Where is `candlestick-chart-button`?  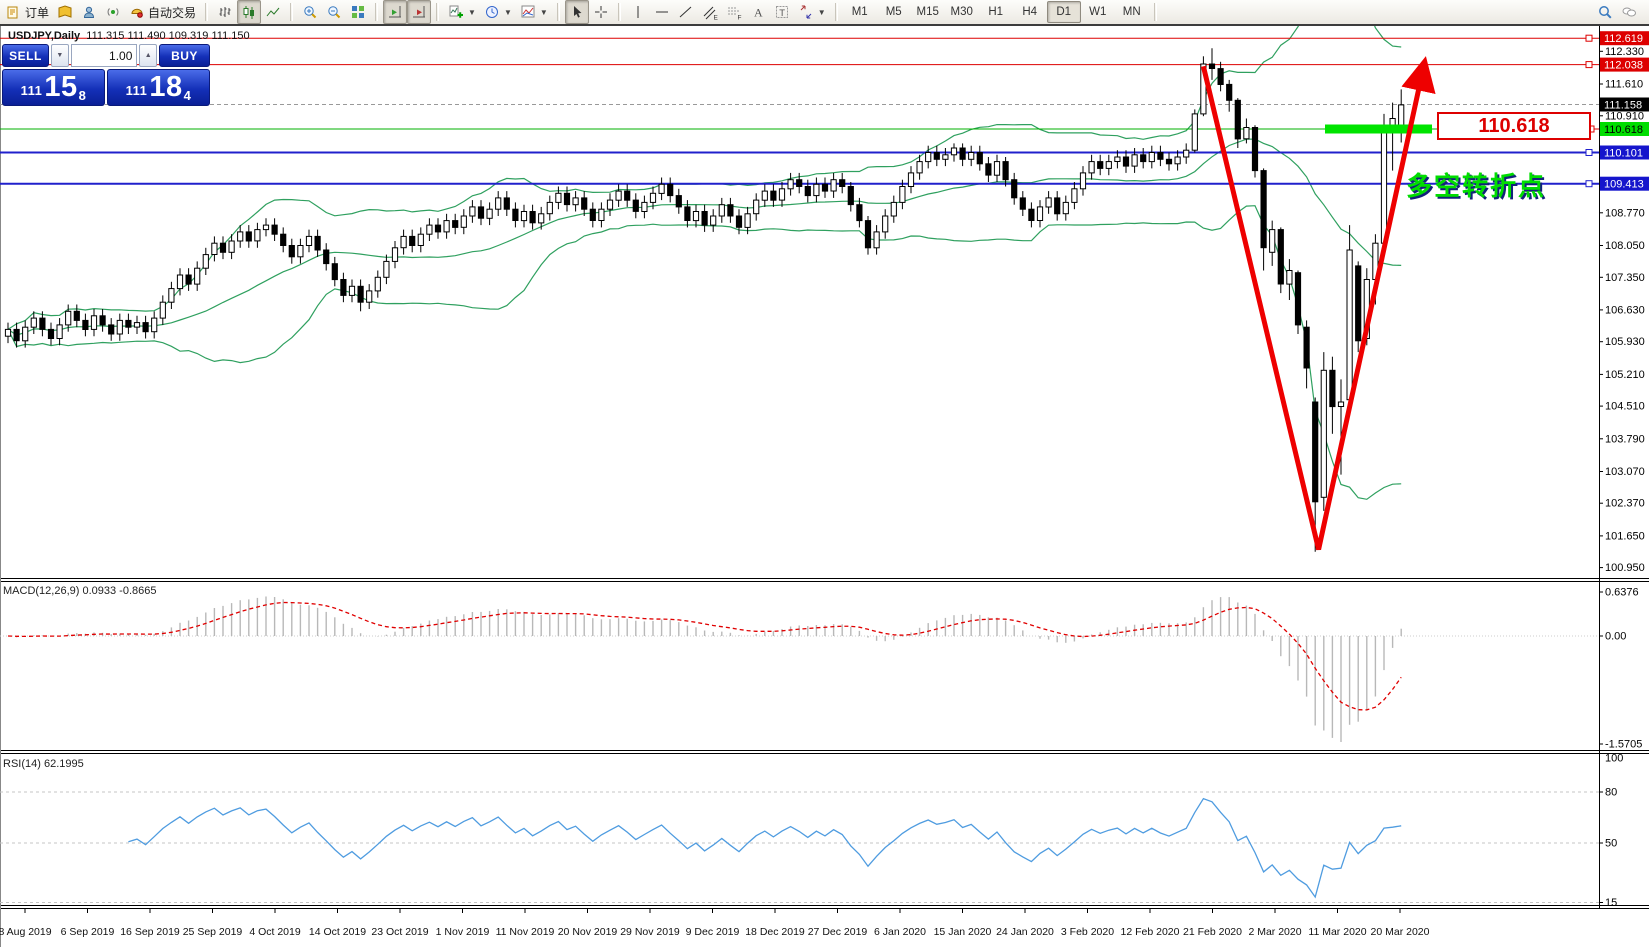
candlestick-chart-button is located at coordinates (249, 12).